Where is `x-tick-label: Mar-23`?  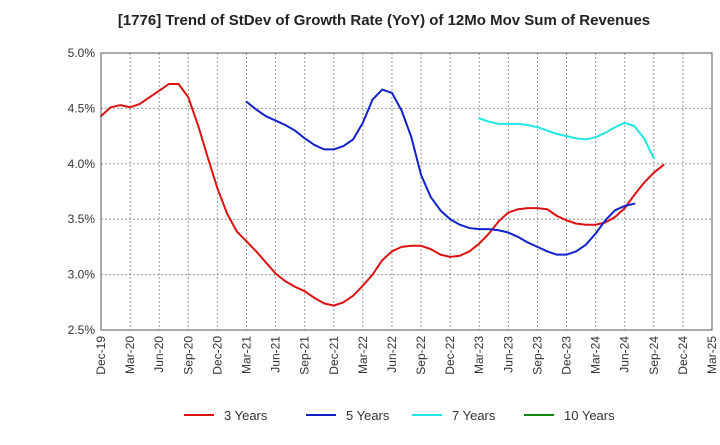
x-tick-label: Mar-23 is located at coordinates (479, 355).